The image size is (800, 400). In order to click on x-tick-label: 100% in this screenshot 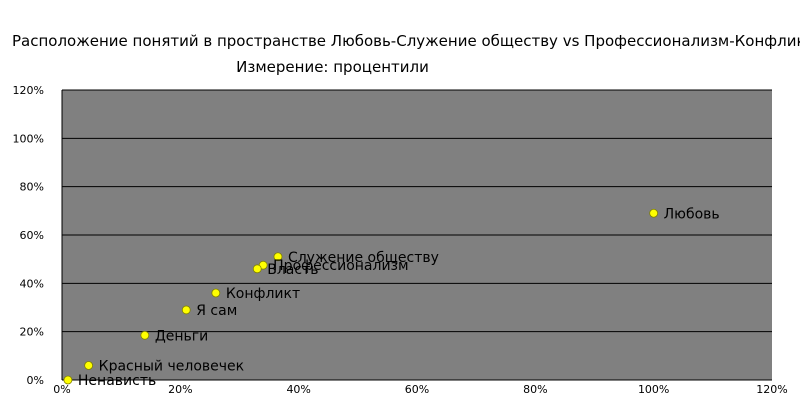, I will do `click(653, 389)`.